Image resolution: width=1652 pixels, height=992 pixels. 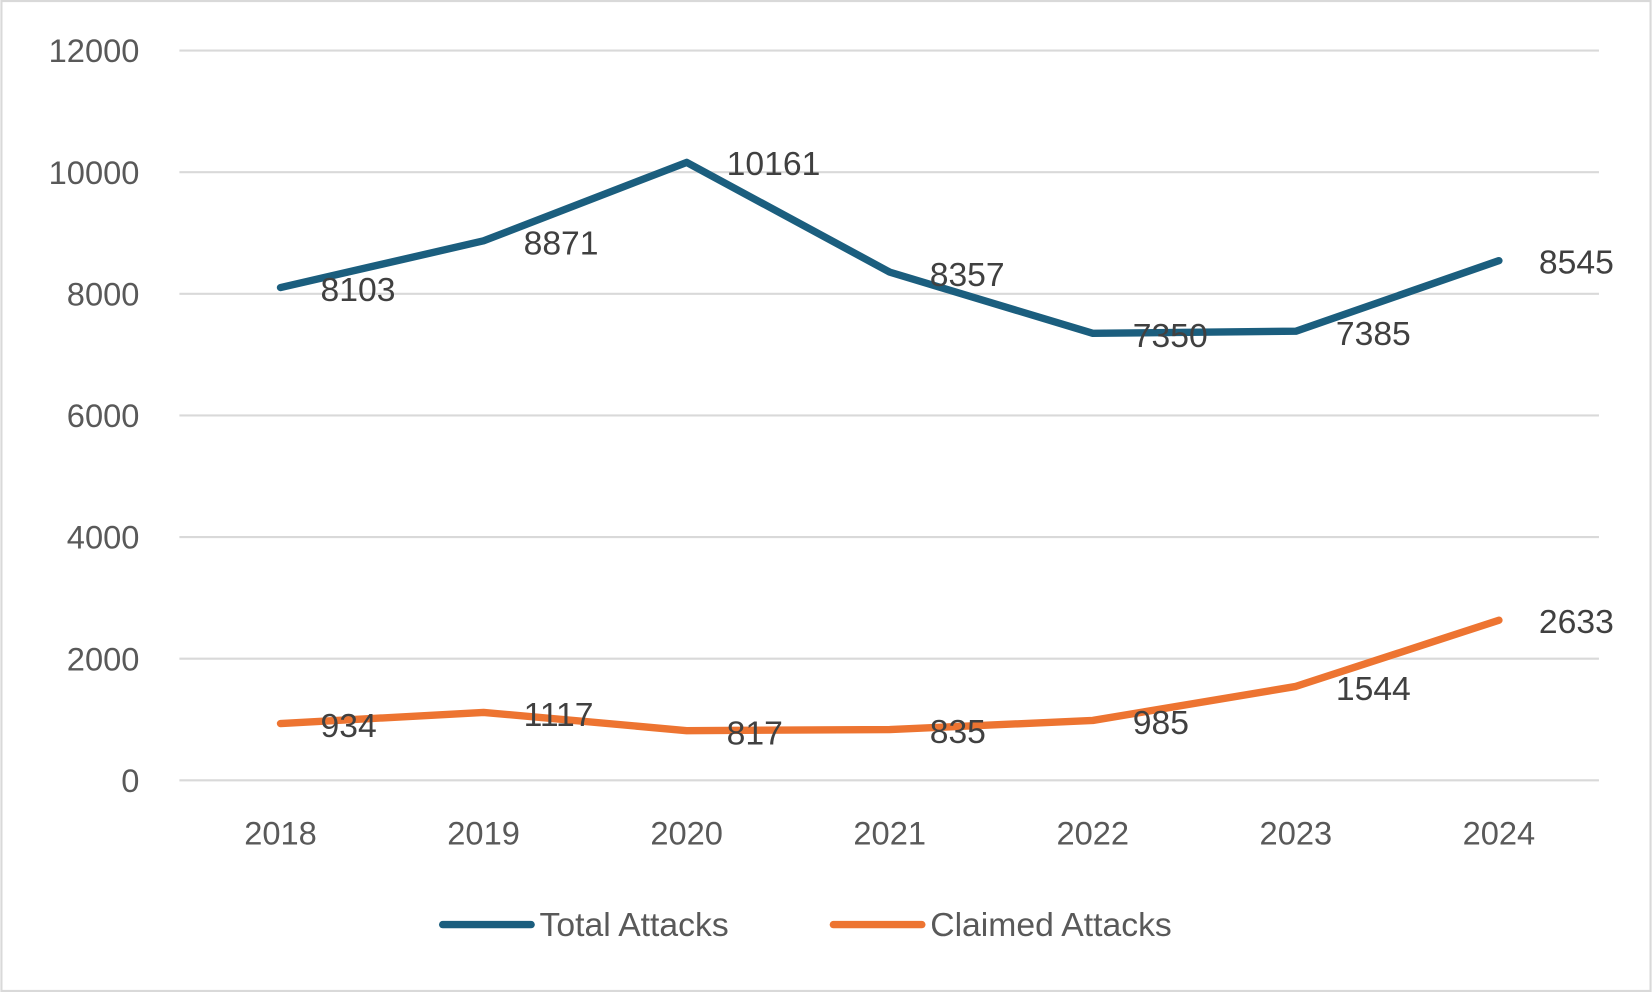 I want to click on x-tick-label: 2019, so click(x=483, y=833).